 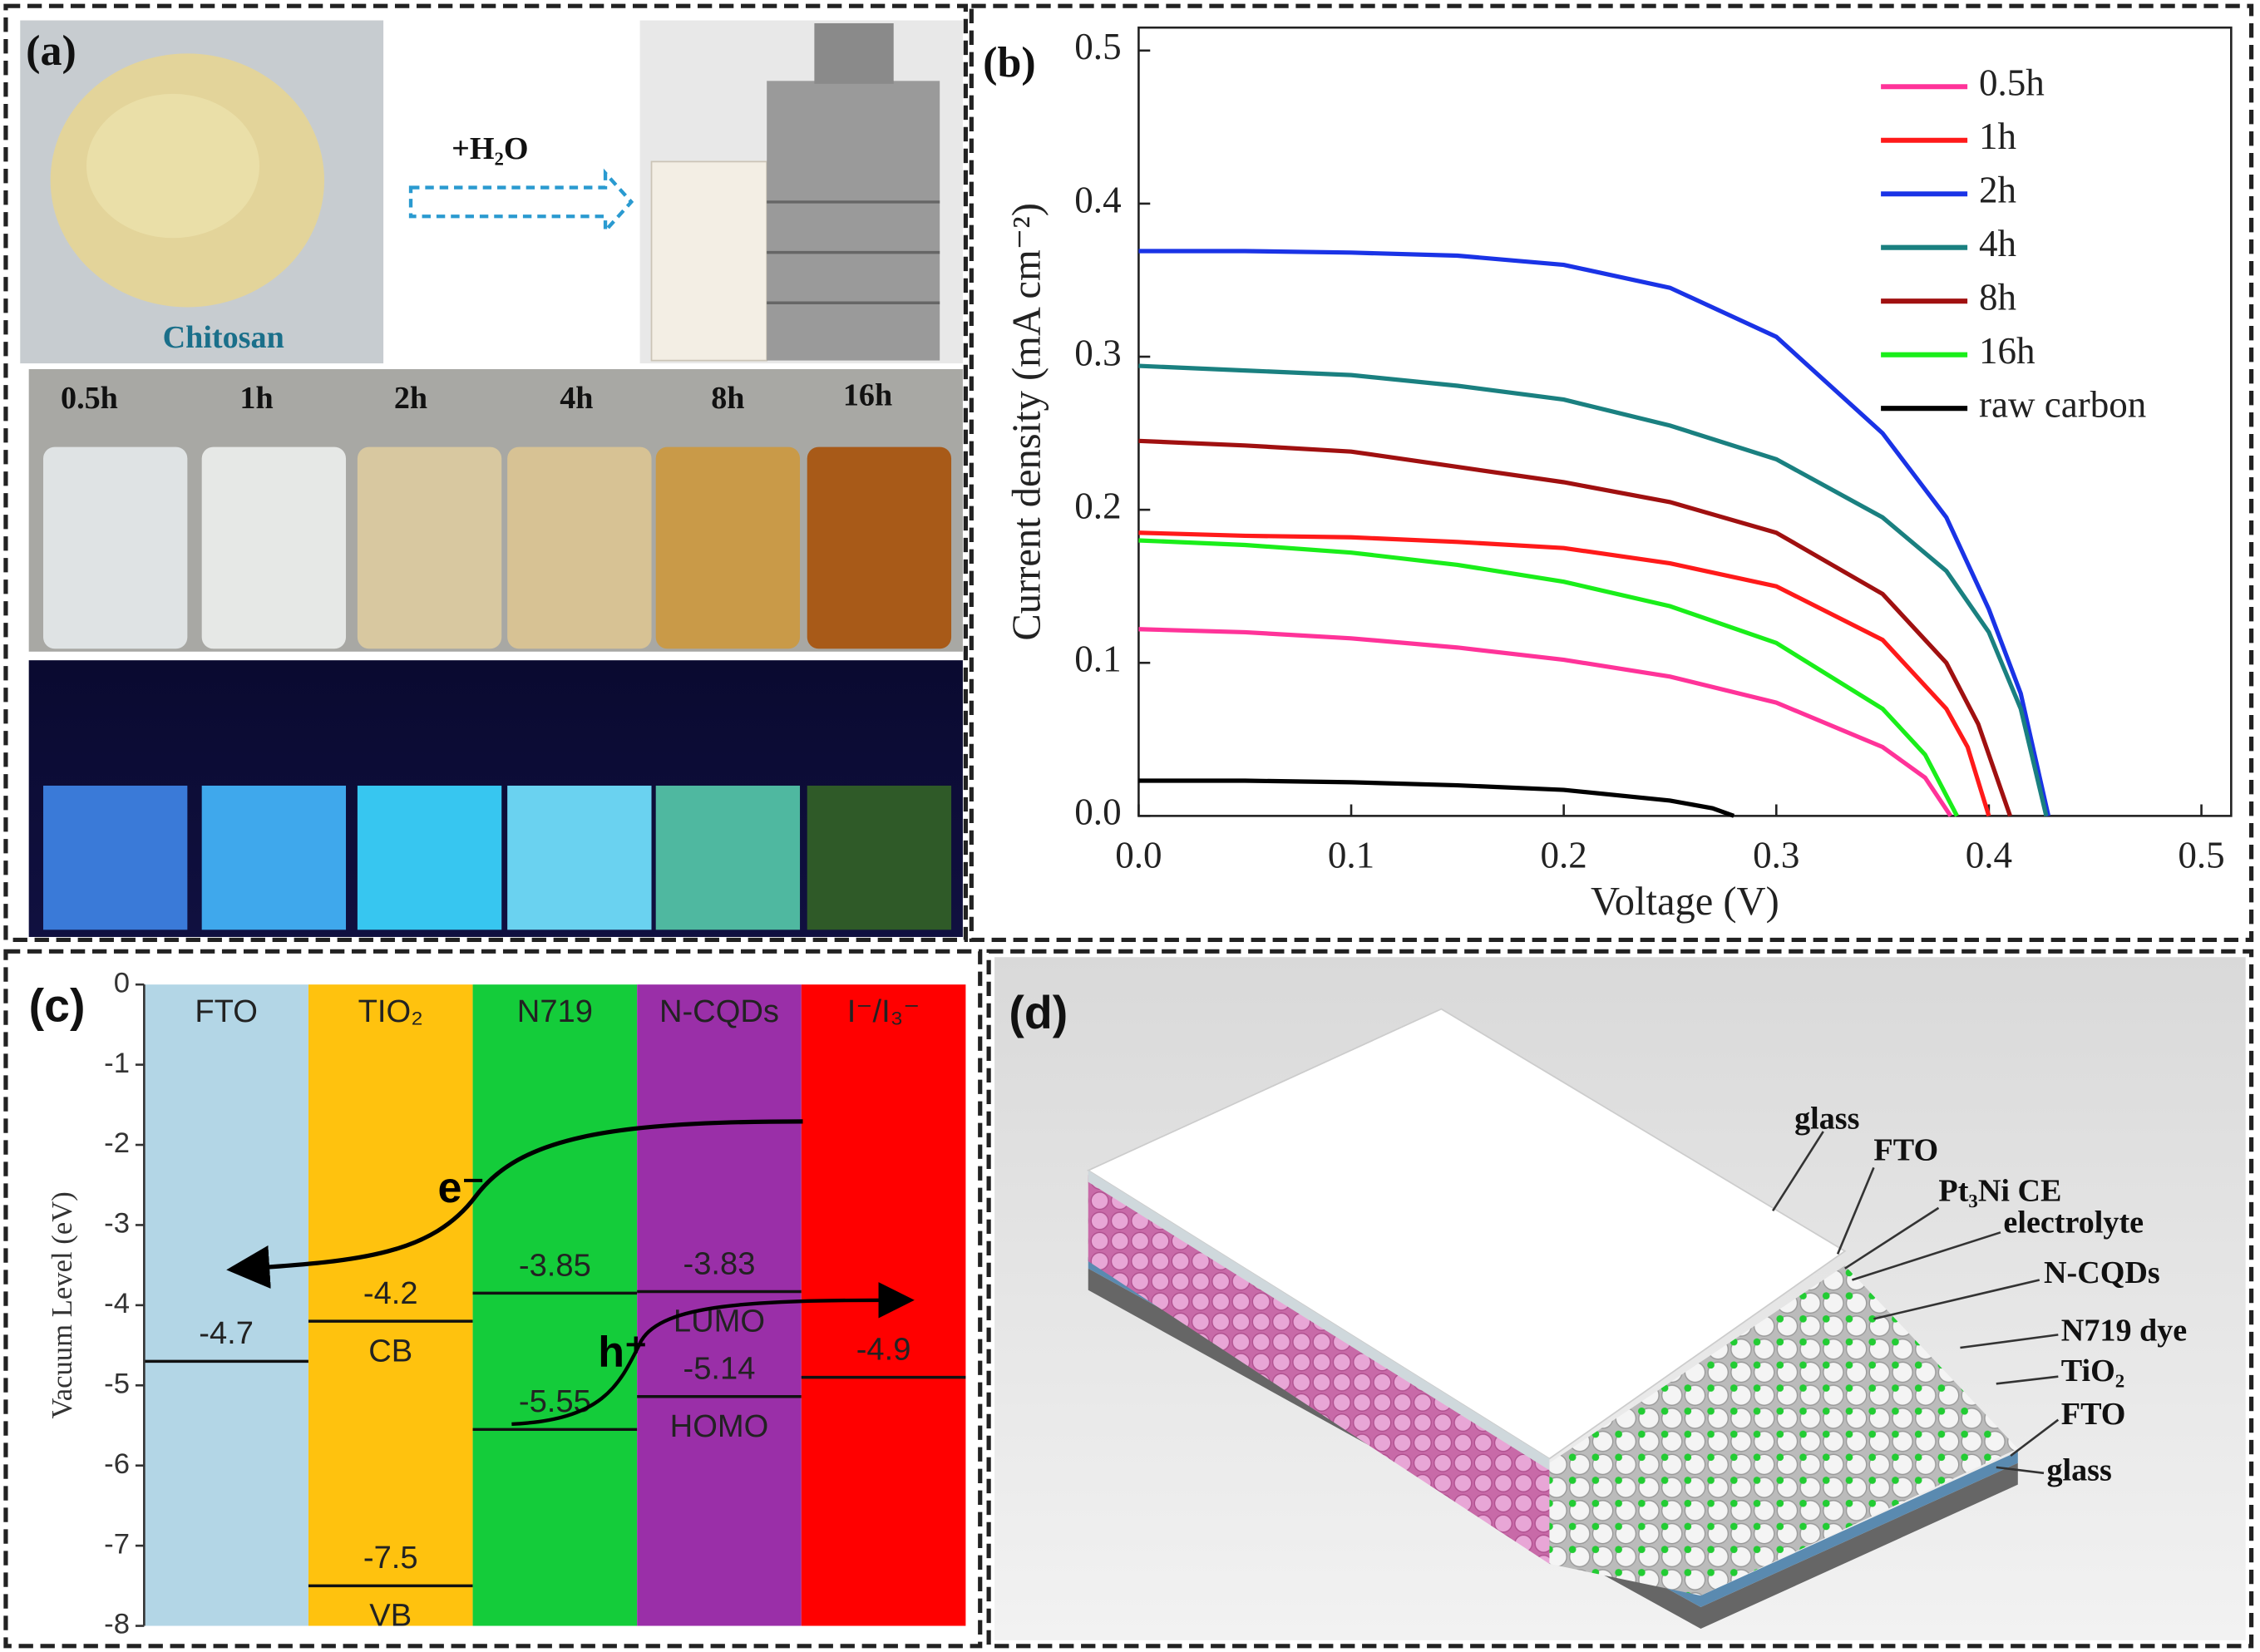 What do you see at coordinates (410, 399) in the screenshot?
I see `vial-label: 2h` at bounding box center [410, 399].